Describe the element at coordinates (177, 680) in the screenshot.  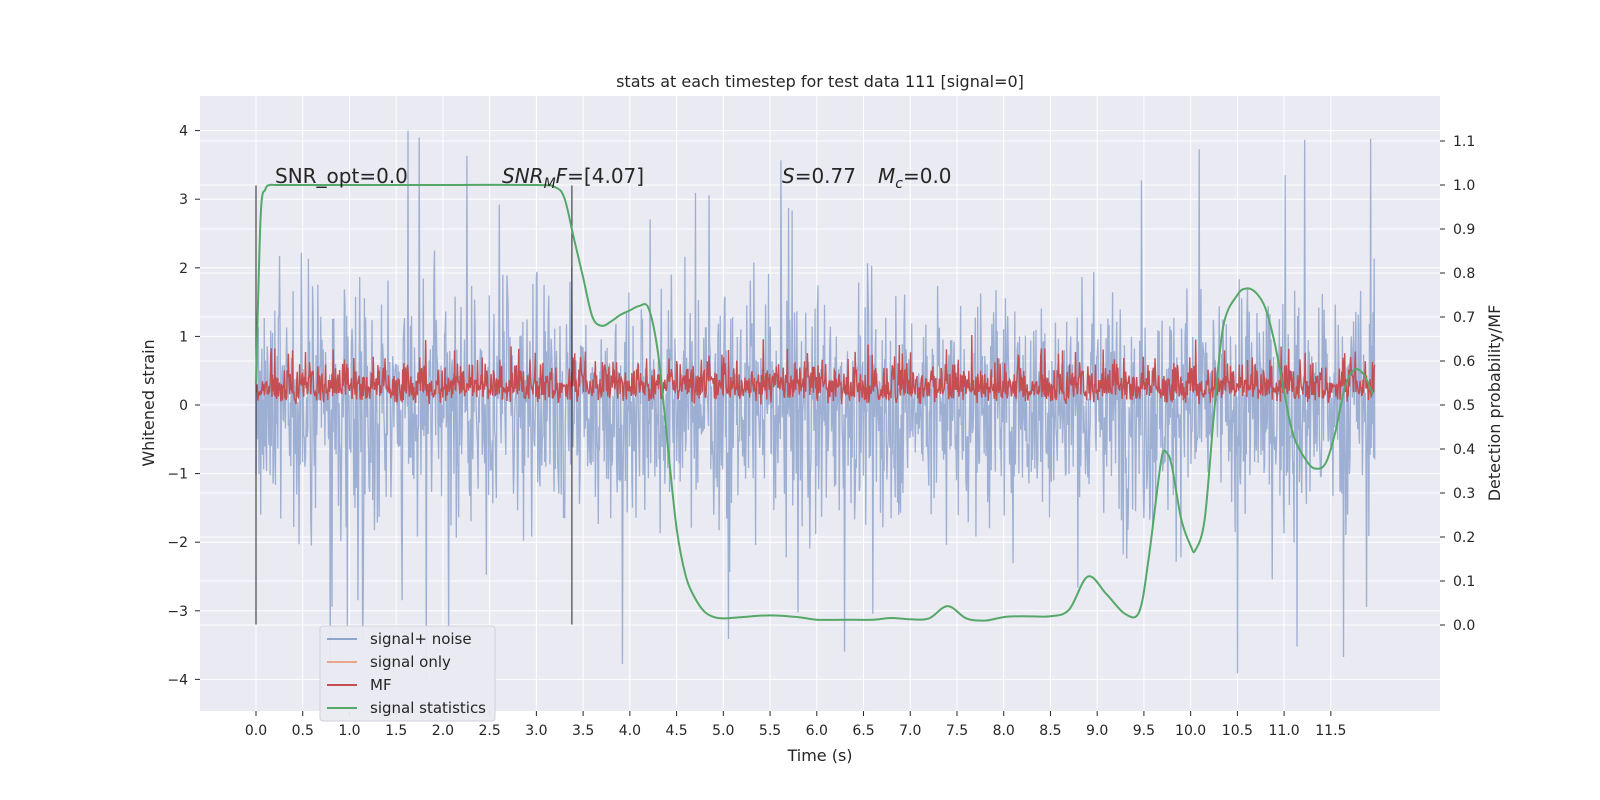
I see `y-left-tick-label: −4` at that location.